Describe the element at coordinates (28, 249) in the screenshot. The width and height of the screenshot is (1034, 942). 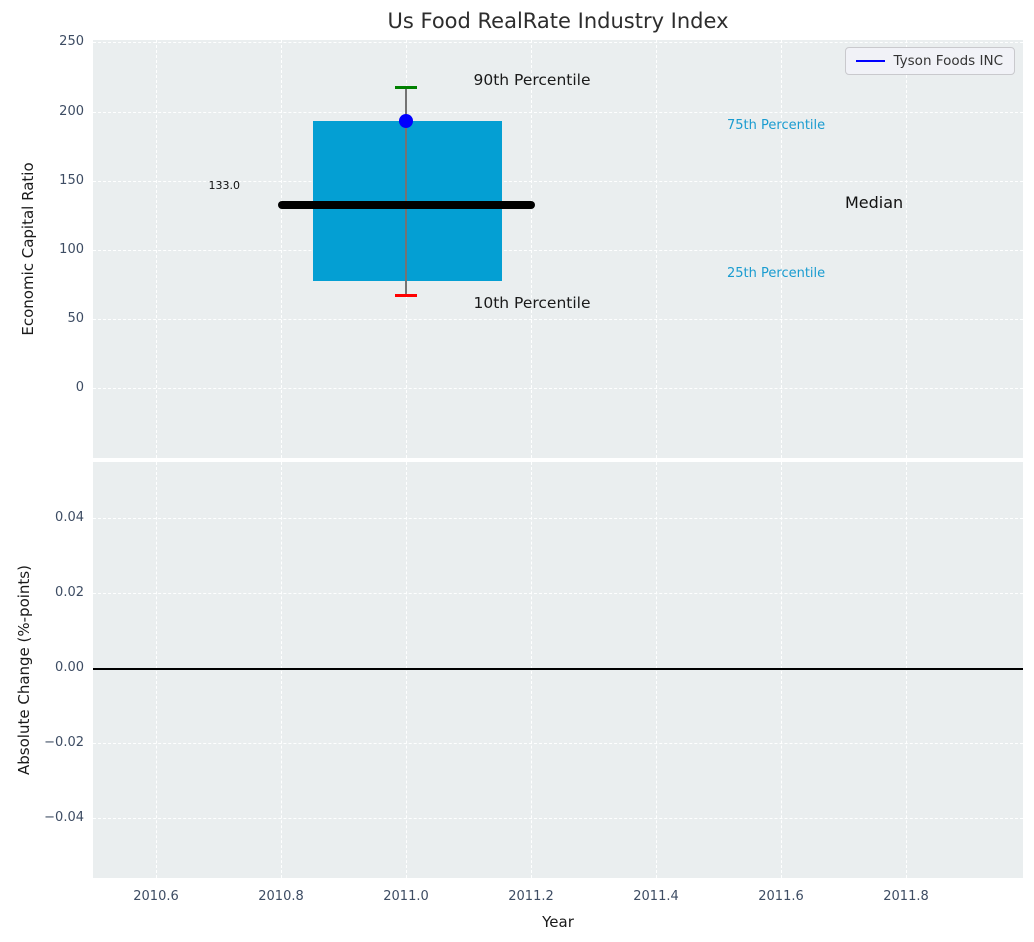
I see `top-y-axis-label: Economic Capital Ratio` at that location.